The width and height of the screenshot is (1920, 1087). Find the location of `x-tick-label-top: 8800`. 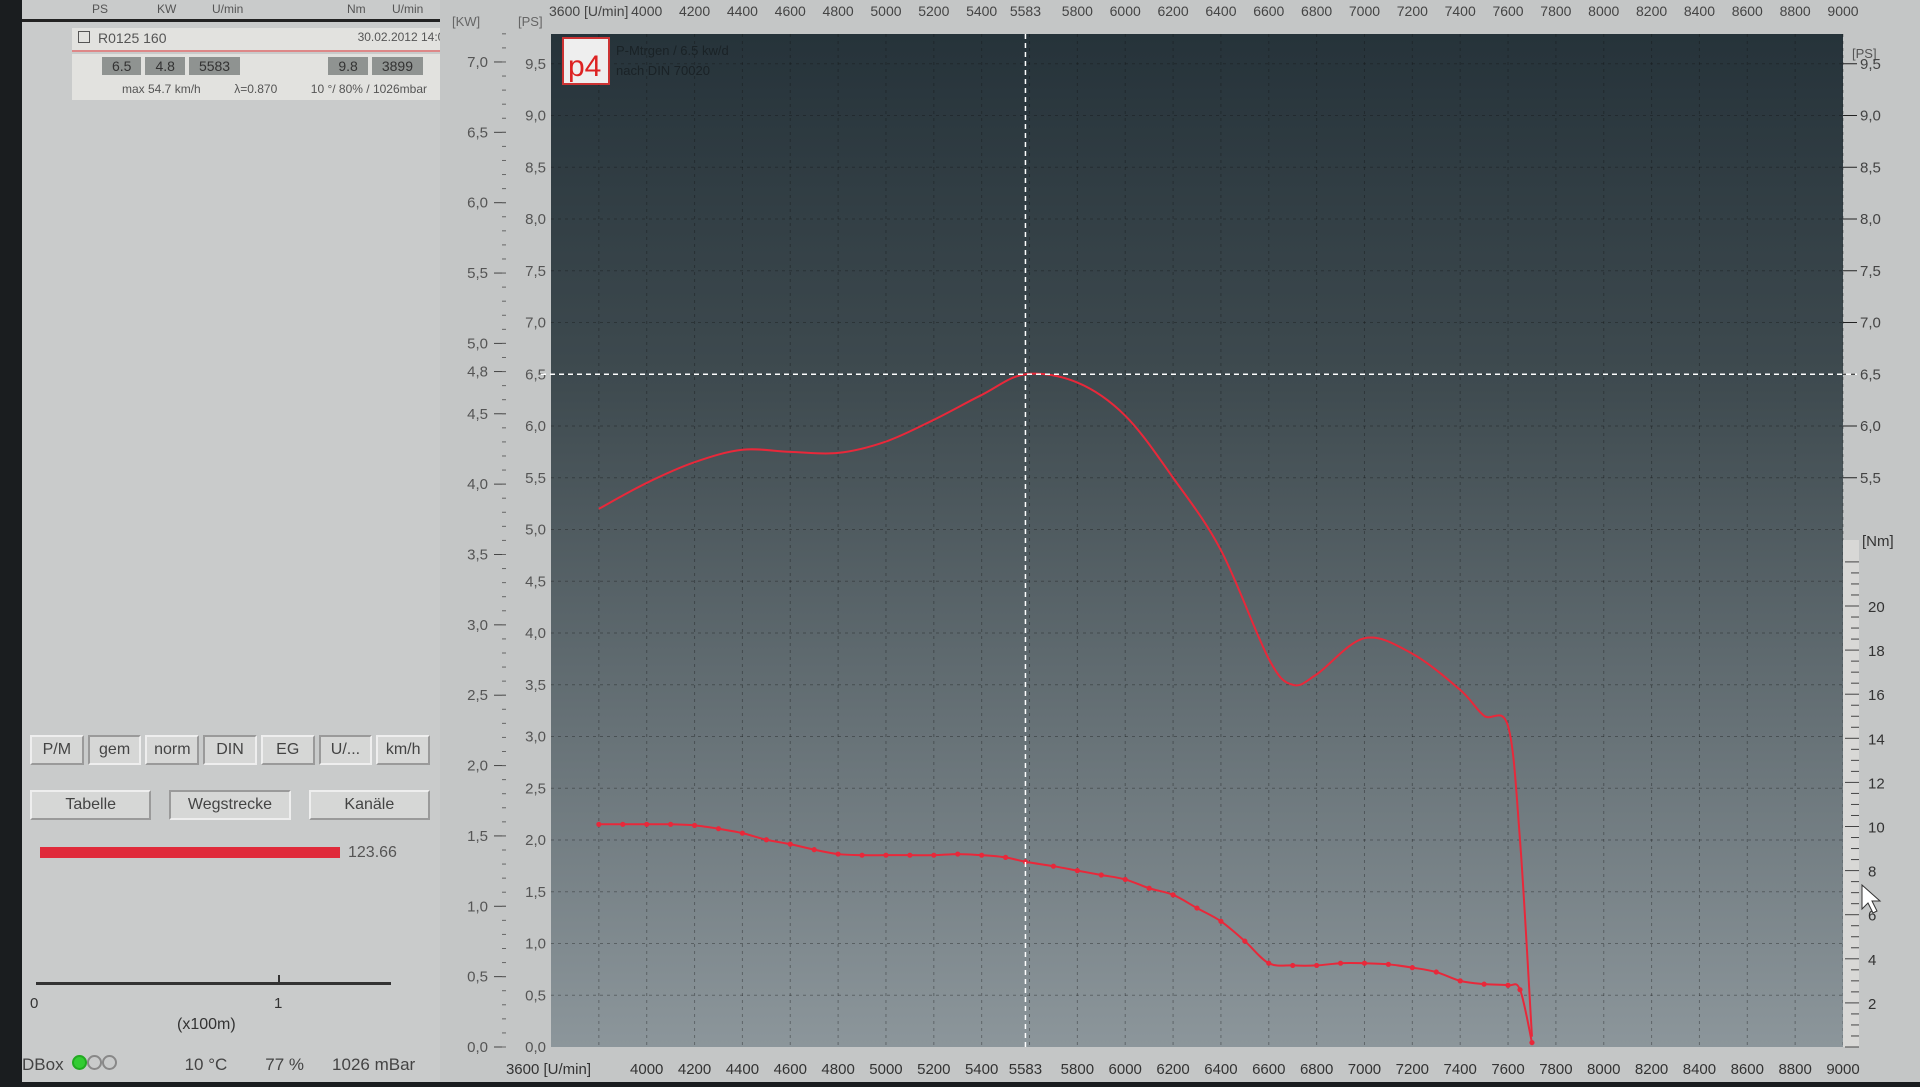

x-tick-label-top: 8800 is located at coordinates (1795, 11).